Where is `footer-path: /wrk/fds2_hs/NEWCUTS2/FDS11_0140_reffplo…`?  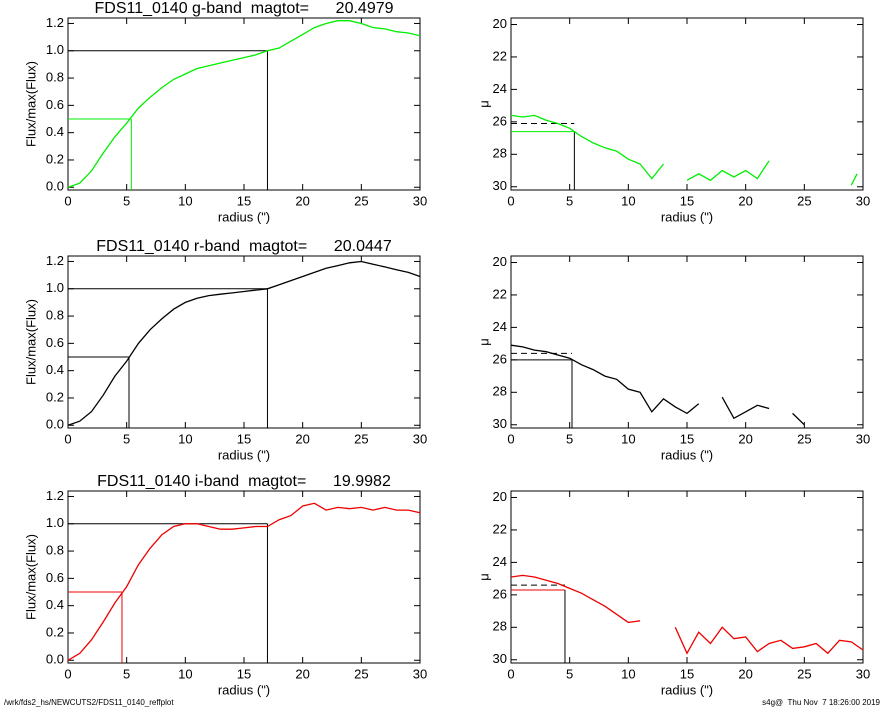
footer-path: /wrk/fds2_hs/NEWCUTS2/FDS11_0140_reffplo… is located at coordinates (89, 702).